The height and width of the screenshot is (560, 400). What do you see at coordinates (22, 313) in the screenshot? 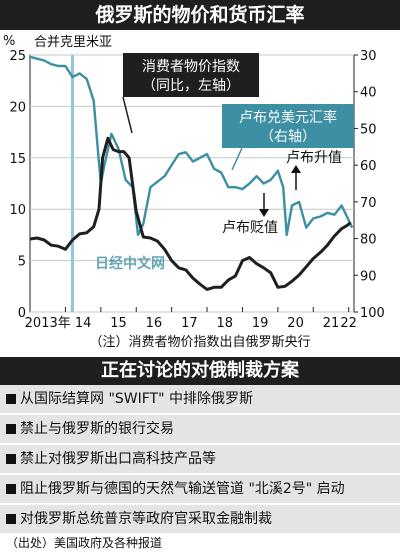
I see `left-tick-label: 0` at bounding box center [22, 313].